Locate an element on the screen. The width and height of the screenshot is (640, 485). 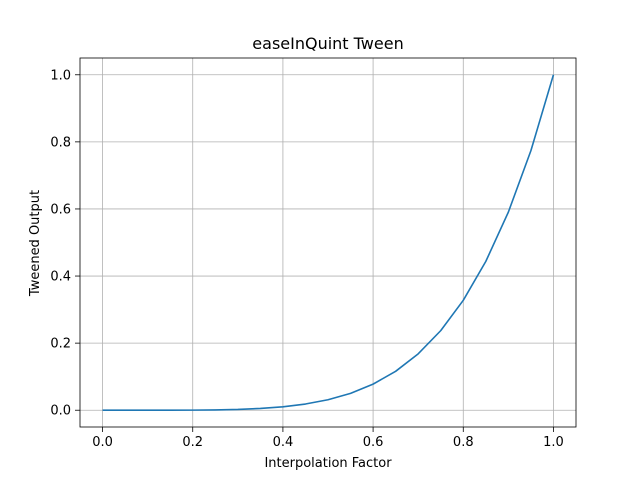
y-tick-label: 0.2 is located at coordinates (60, 344).